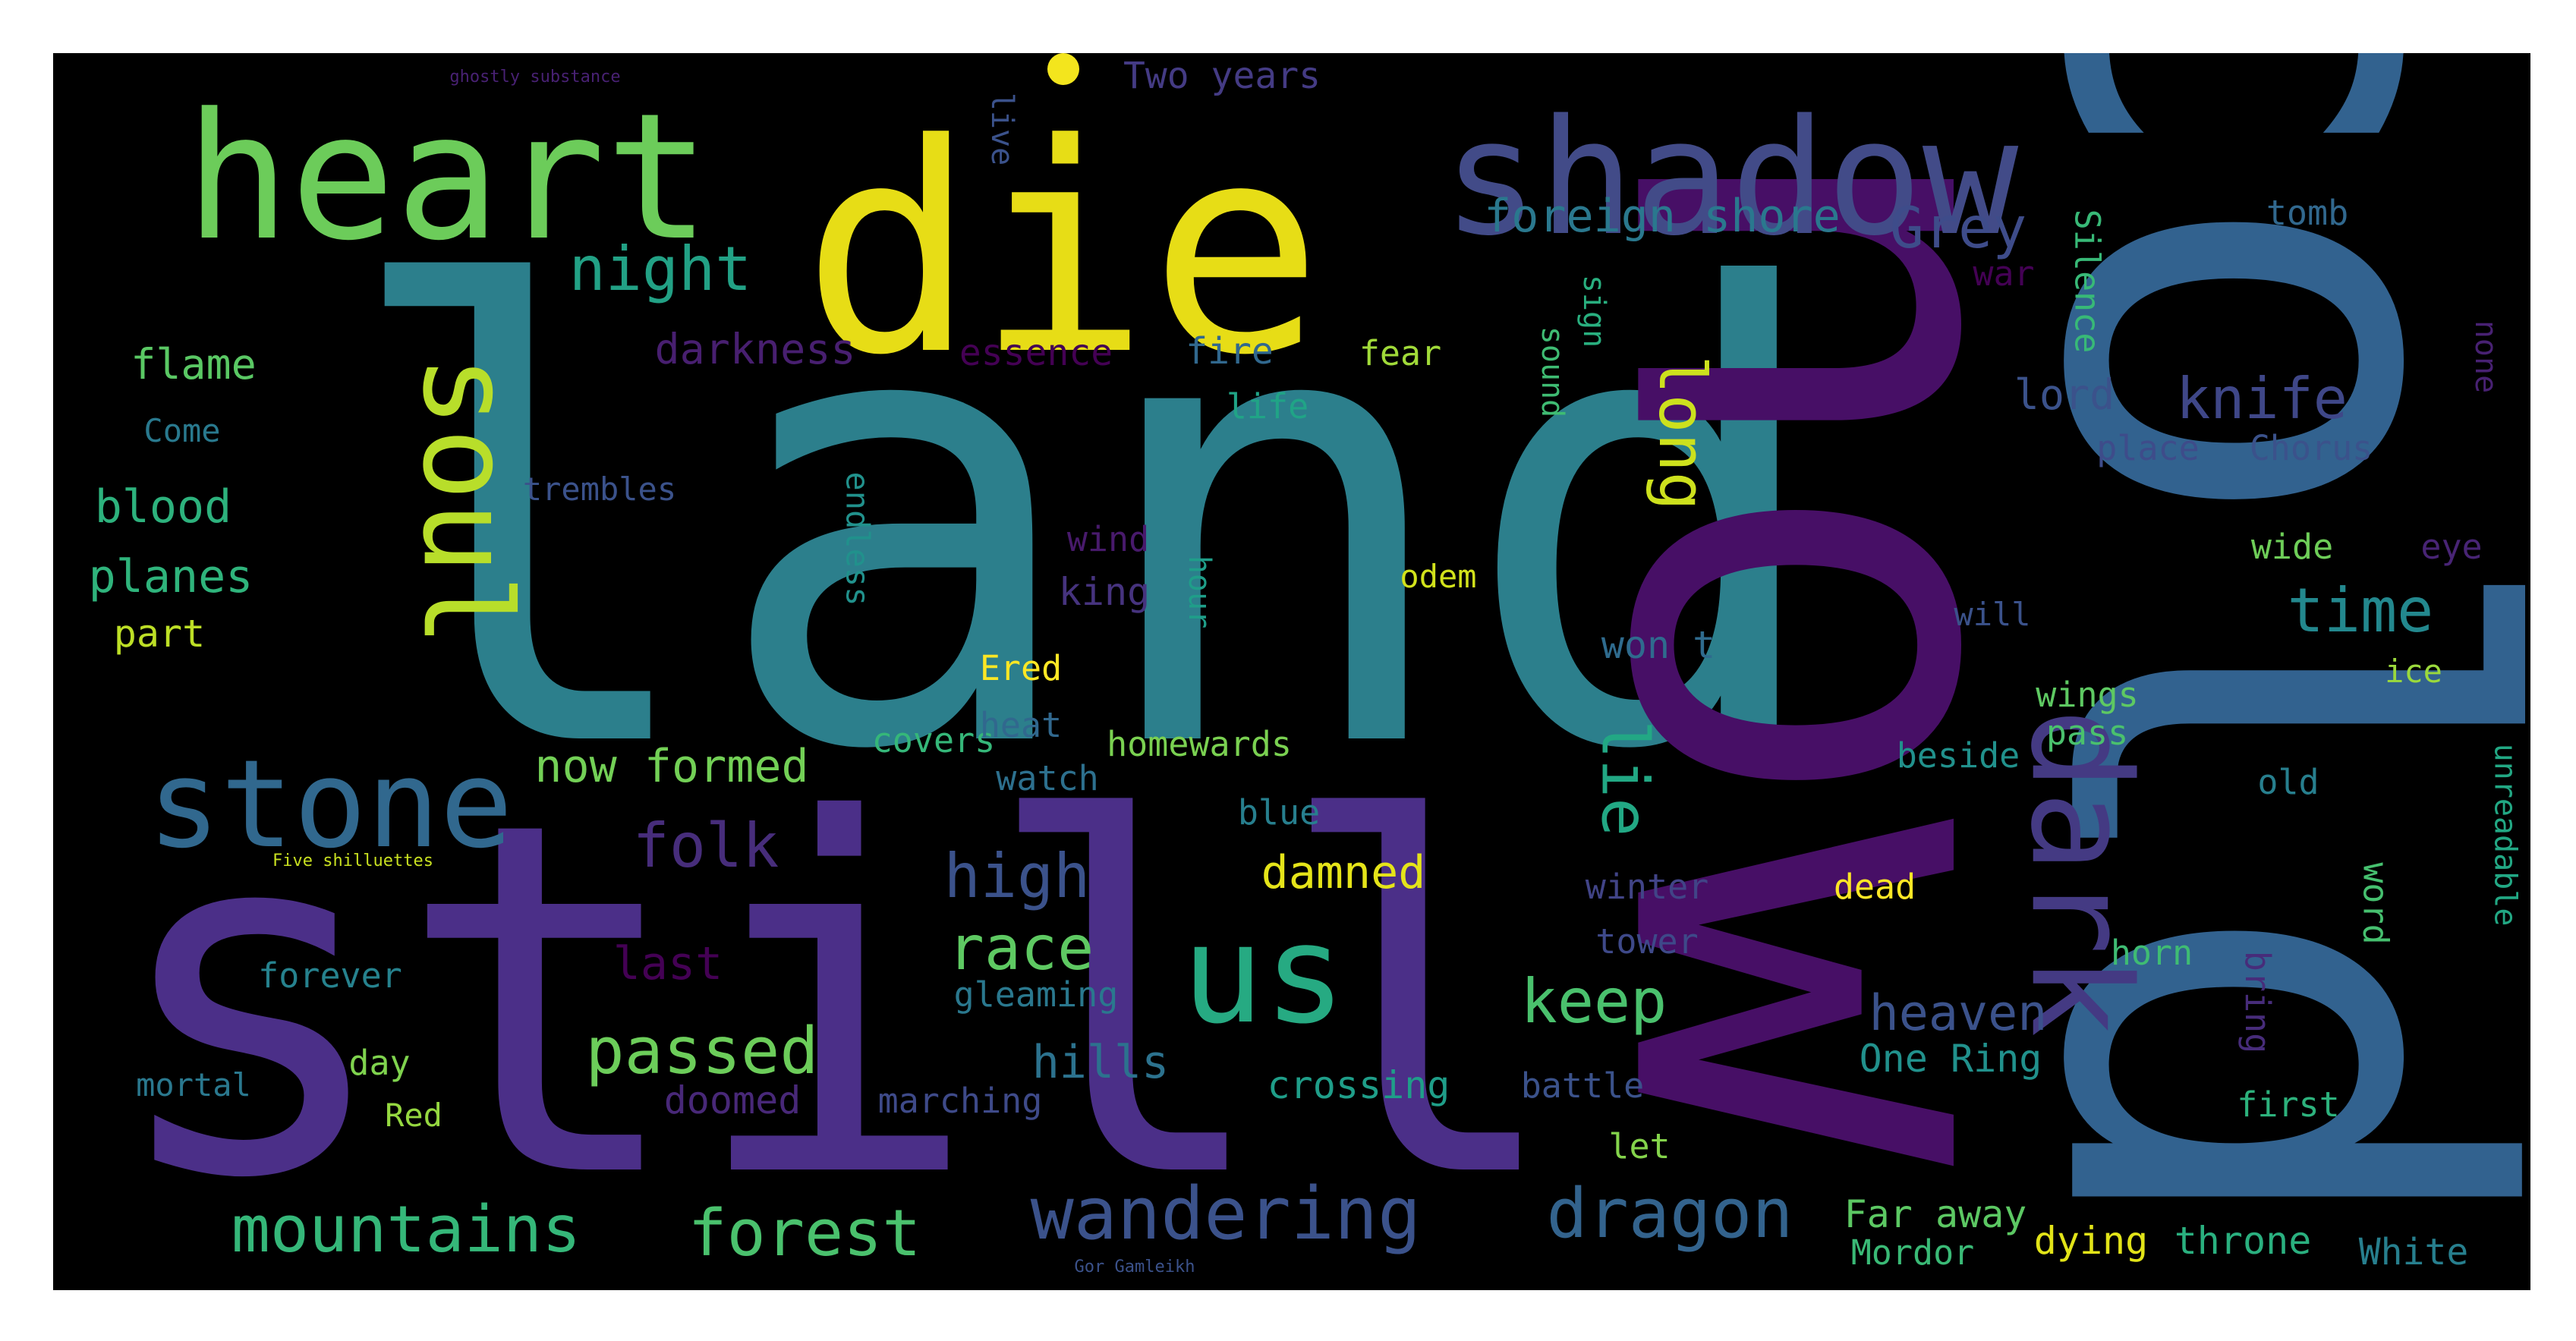 Image resolution: width=2576 pixels, height=1341 pixels. I want to click on word: unreadable, so click(2504, 835).